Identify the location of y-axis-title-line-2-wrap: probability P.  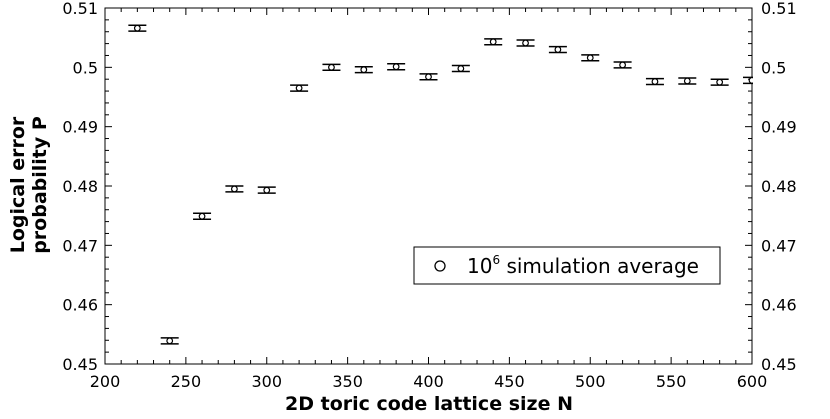
(40, 185).